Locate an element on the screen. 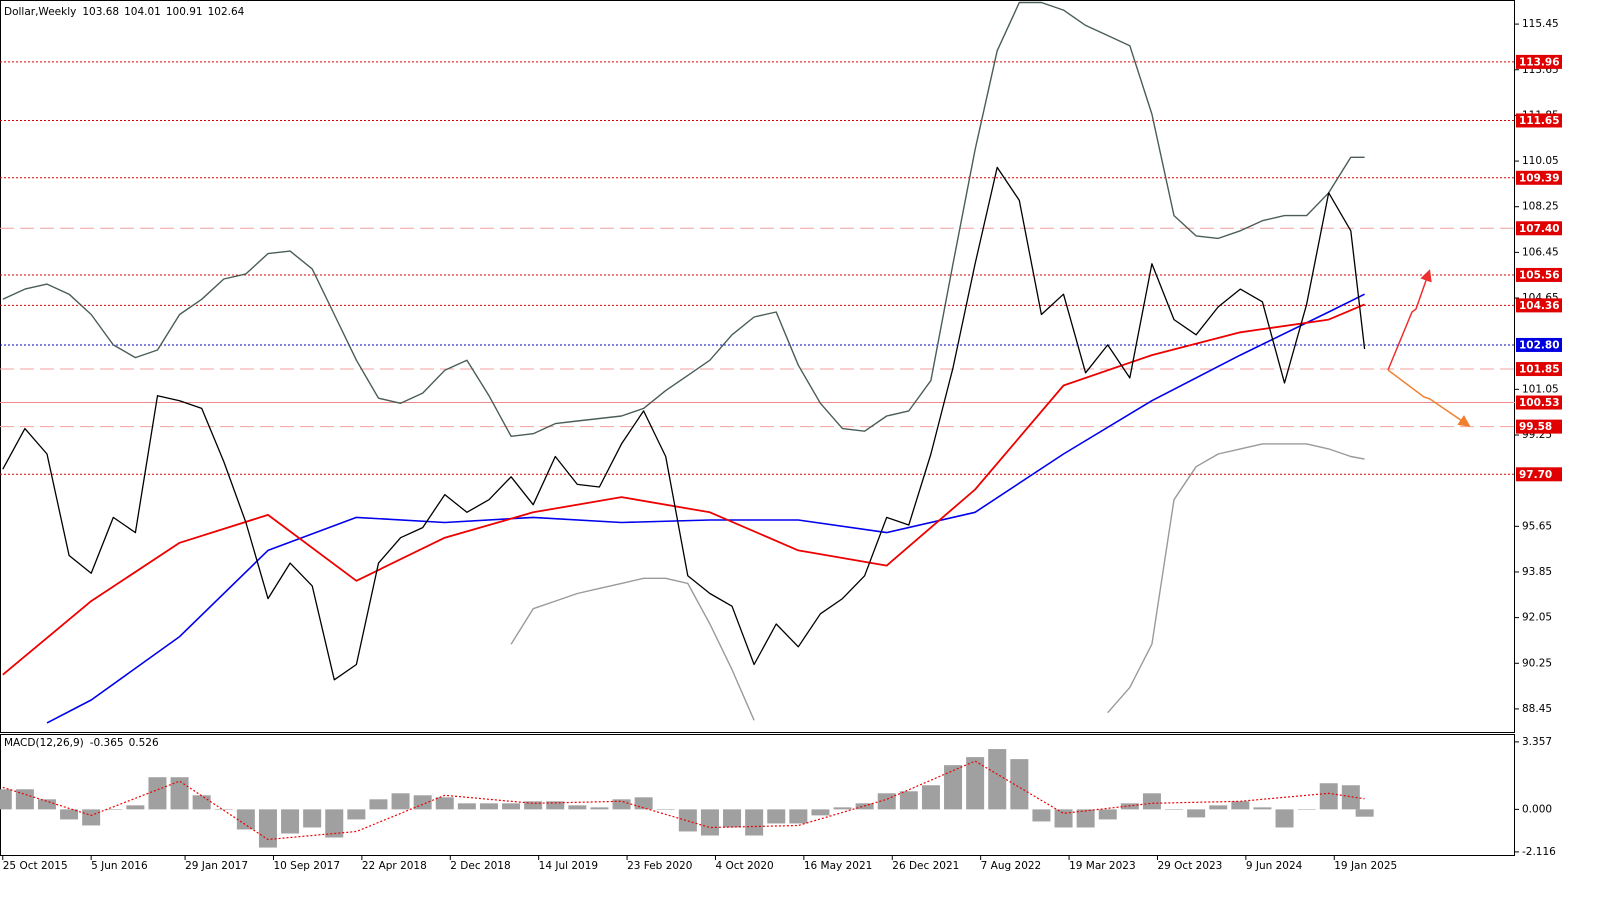 The width and height of the screenshot is (1600, 897). x-tick-label: 16 May 2021 is located at coordinates (838, 866).